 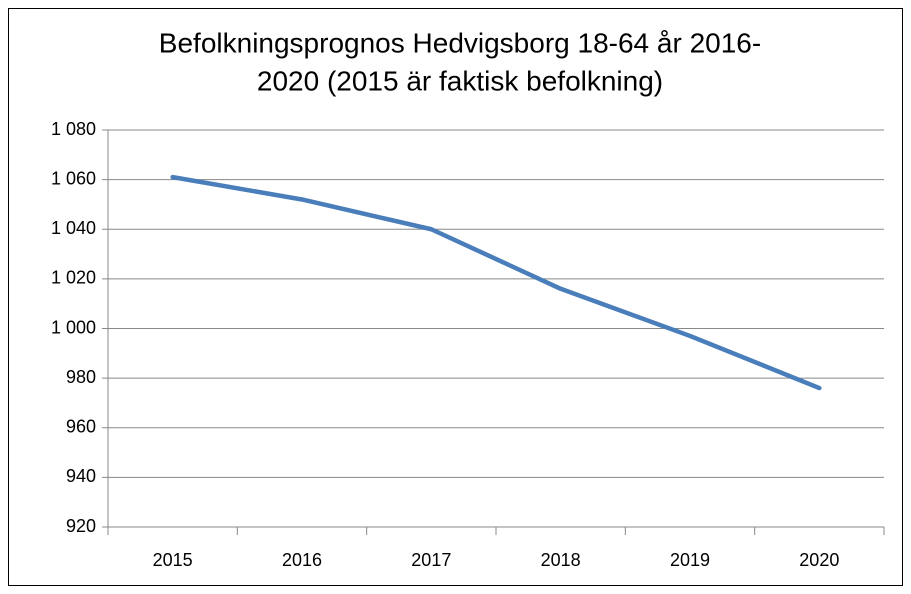 I want to click on y-tick-label: 1 060, so click(x=73, y=178).